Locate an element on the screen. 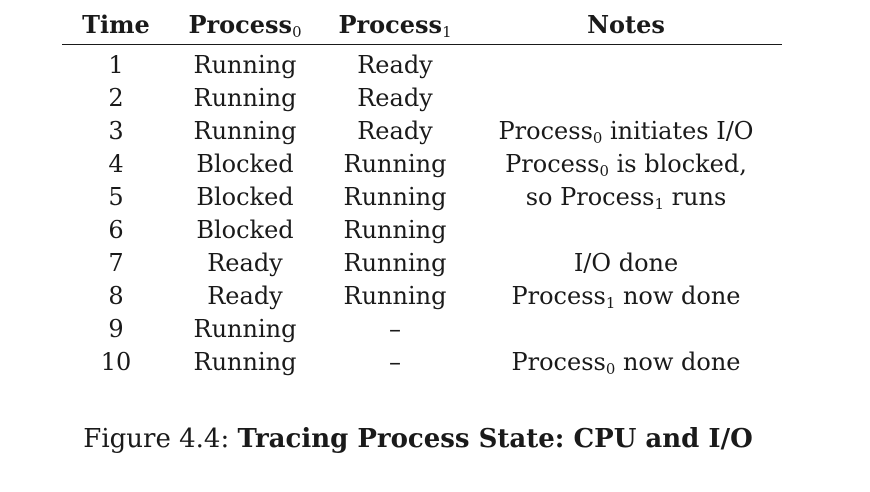 Image resolution: width=870 pixels, height=492 pixels. caption-title: Tracing Process State: CPU and I/O is located at coordinates (495, 439).